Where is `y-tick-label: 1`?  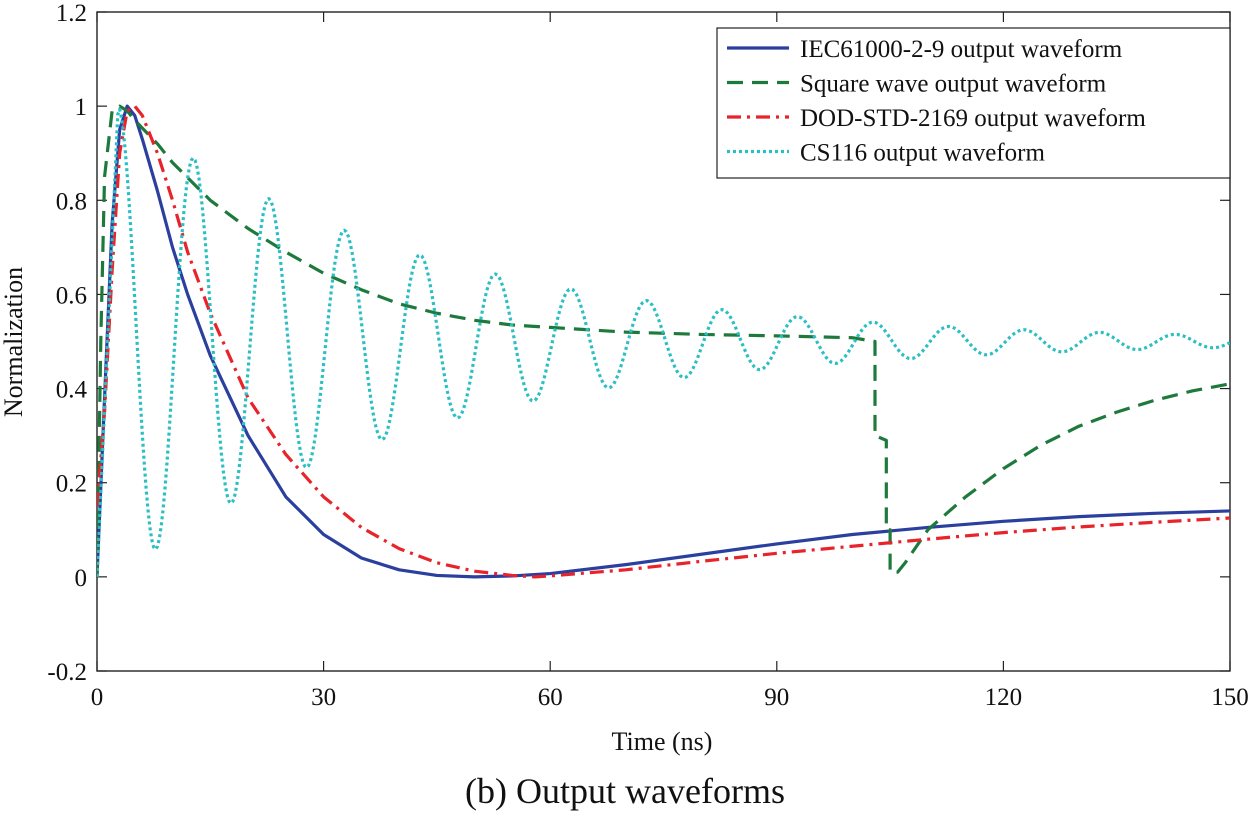 y-tick-label: 1 is located at coordinates (81, 107).